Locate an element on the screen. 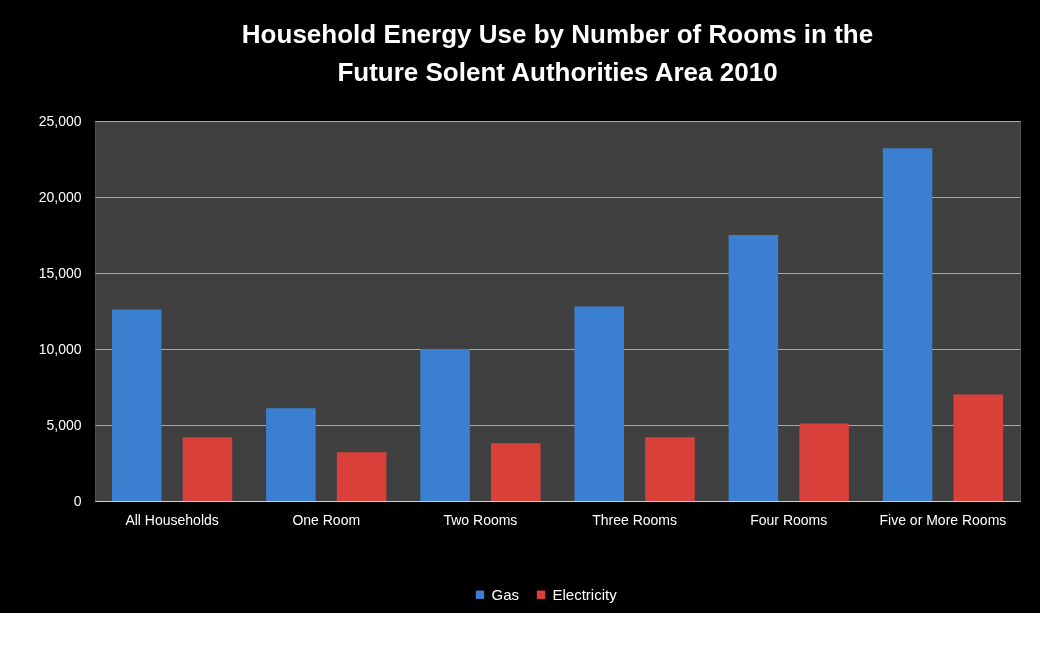 This screenshot has height=650, width=1051. legend-label: Electricity is located at coordinates (585, 594).